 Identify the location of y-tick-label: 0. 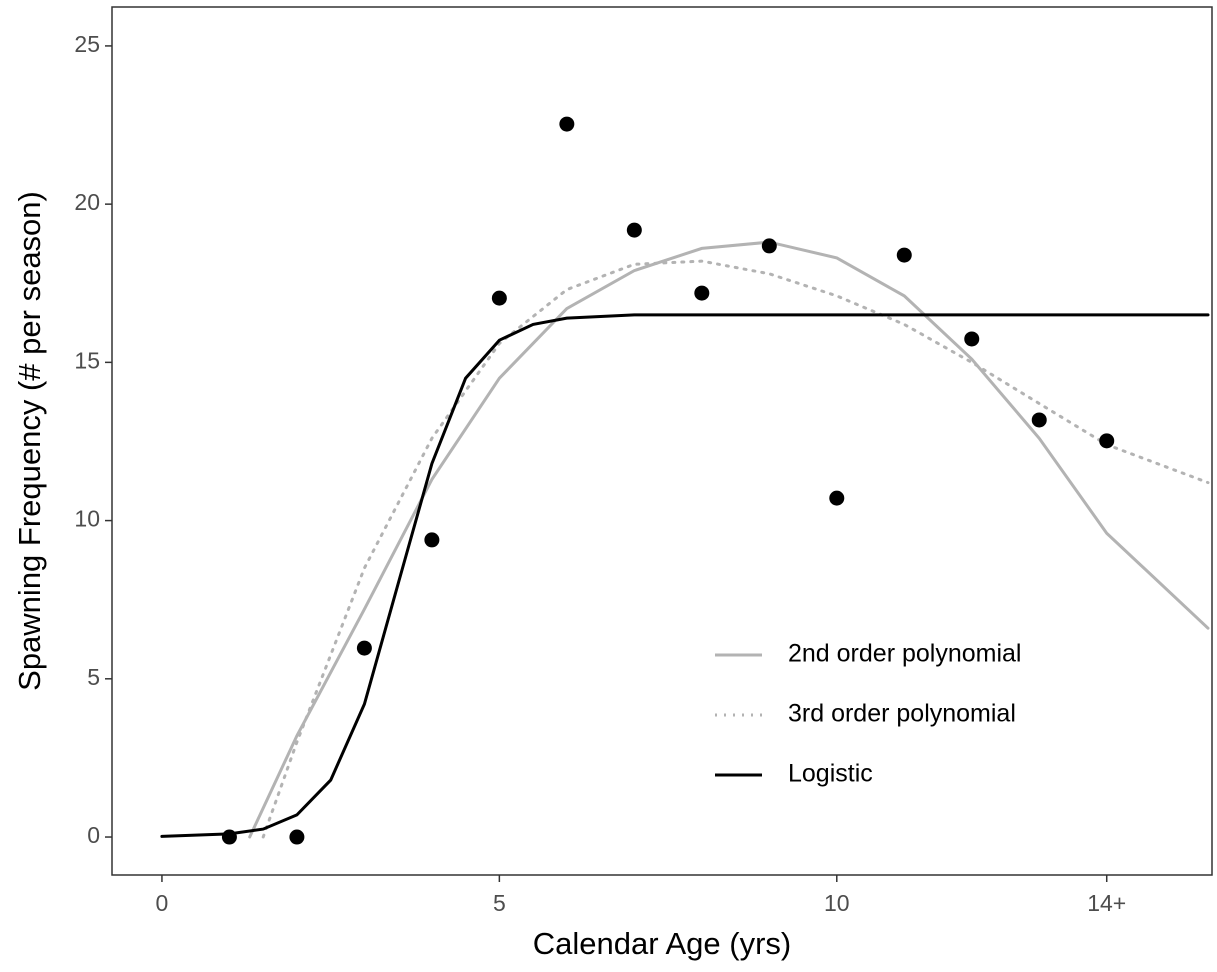
(93, 835).